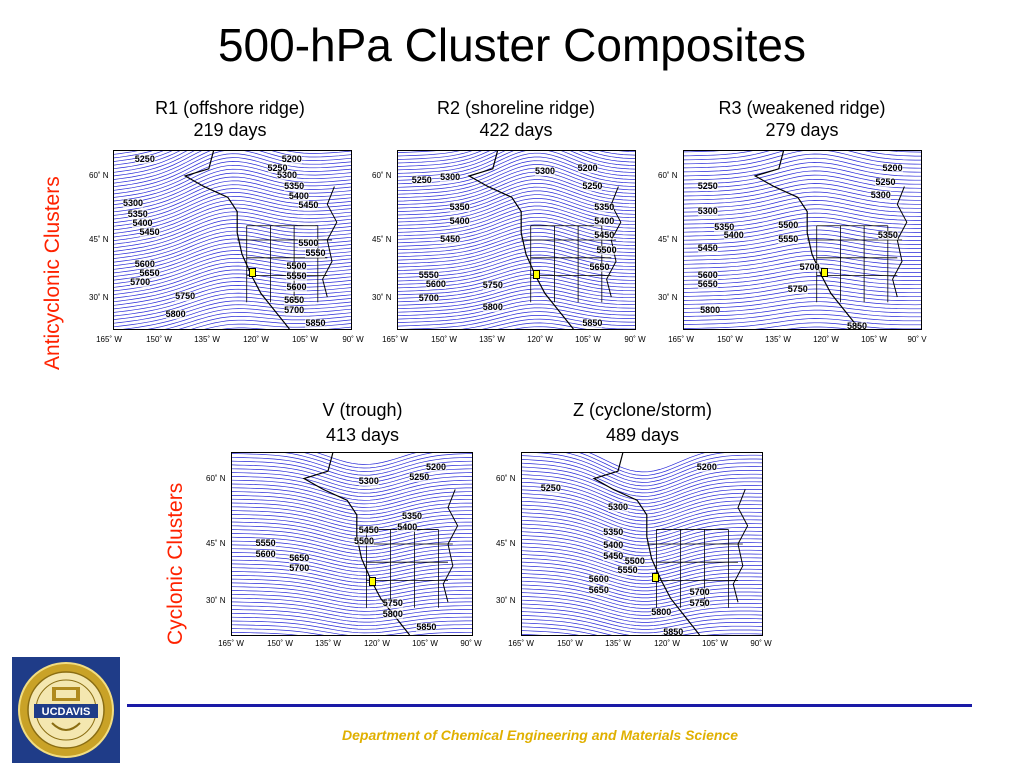 This screenshot has width=1024, height=768. What do you see at coordinates (549, 705) in the screenshot?
I see `footer-divider` at bounding box center [549, 705].